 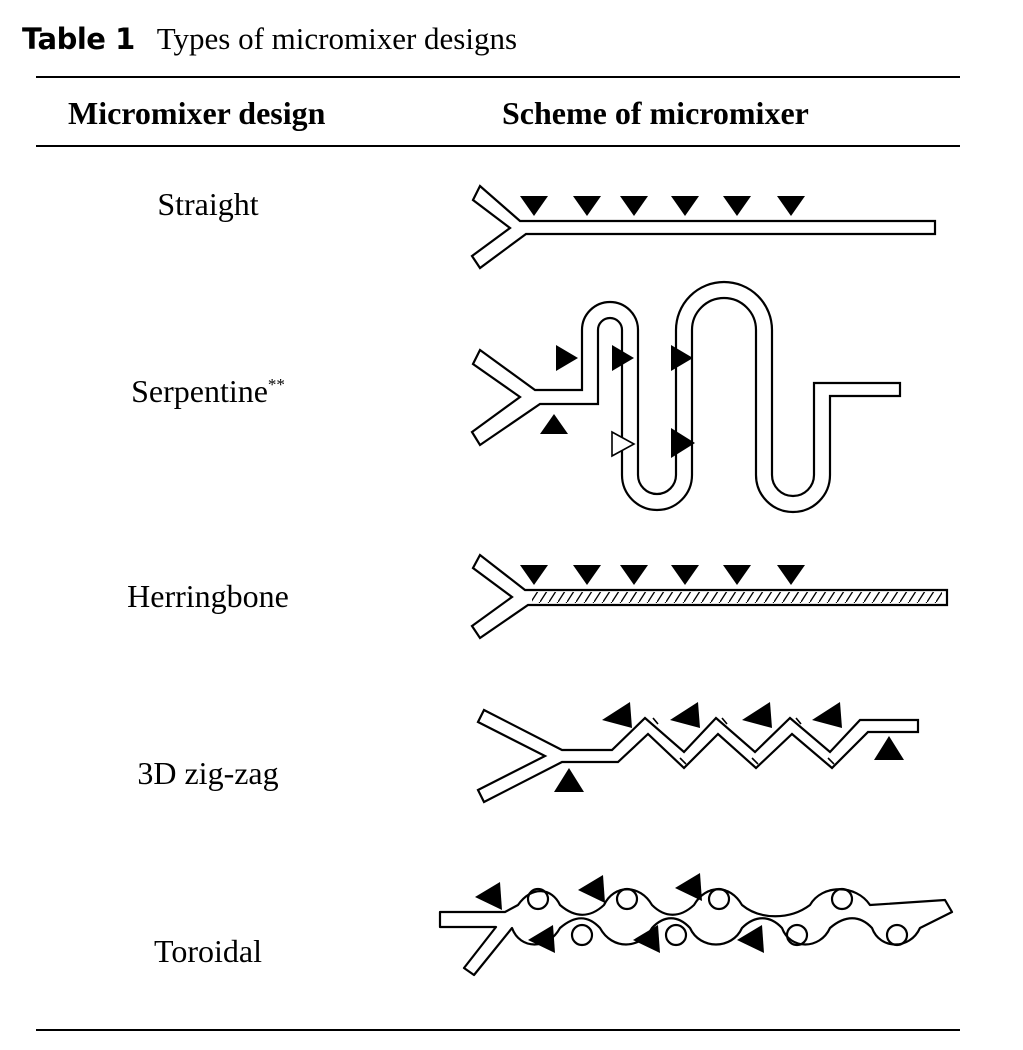 I want to click on row-note-serpentine: **, so click(x=276, y=384).